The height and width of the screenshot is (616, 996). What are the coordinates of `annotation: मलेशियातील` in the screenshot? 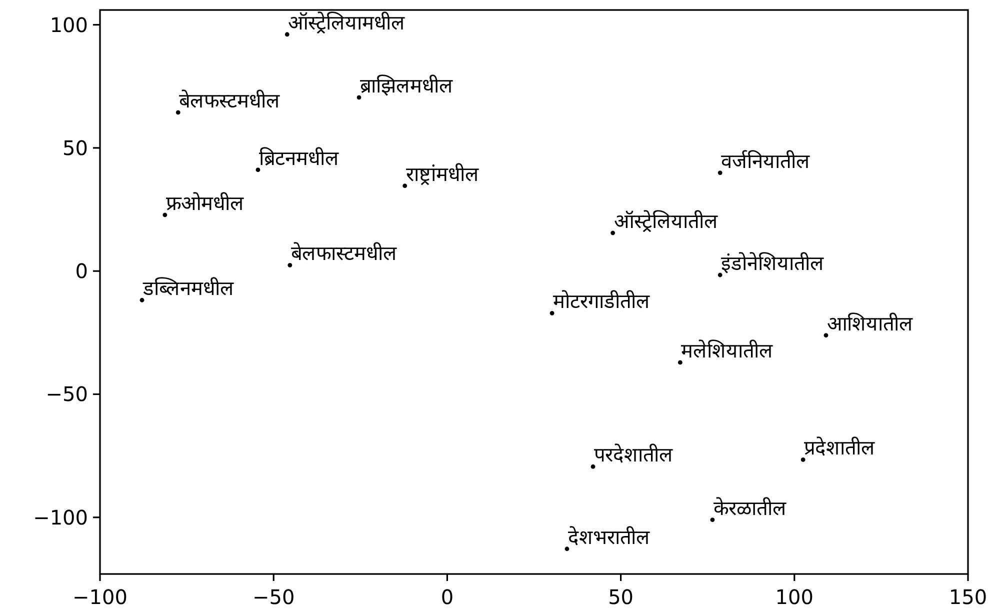 It's located at (727, 350).